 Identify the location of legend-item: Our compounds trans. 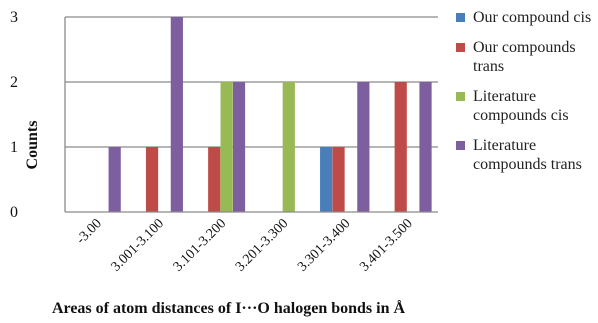
(525, 57).